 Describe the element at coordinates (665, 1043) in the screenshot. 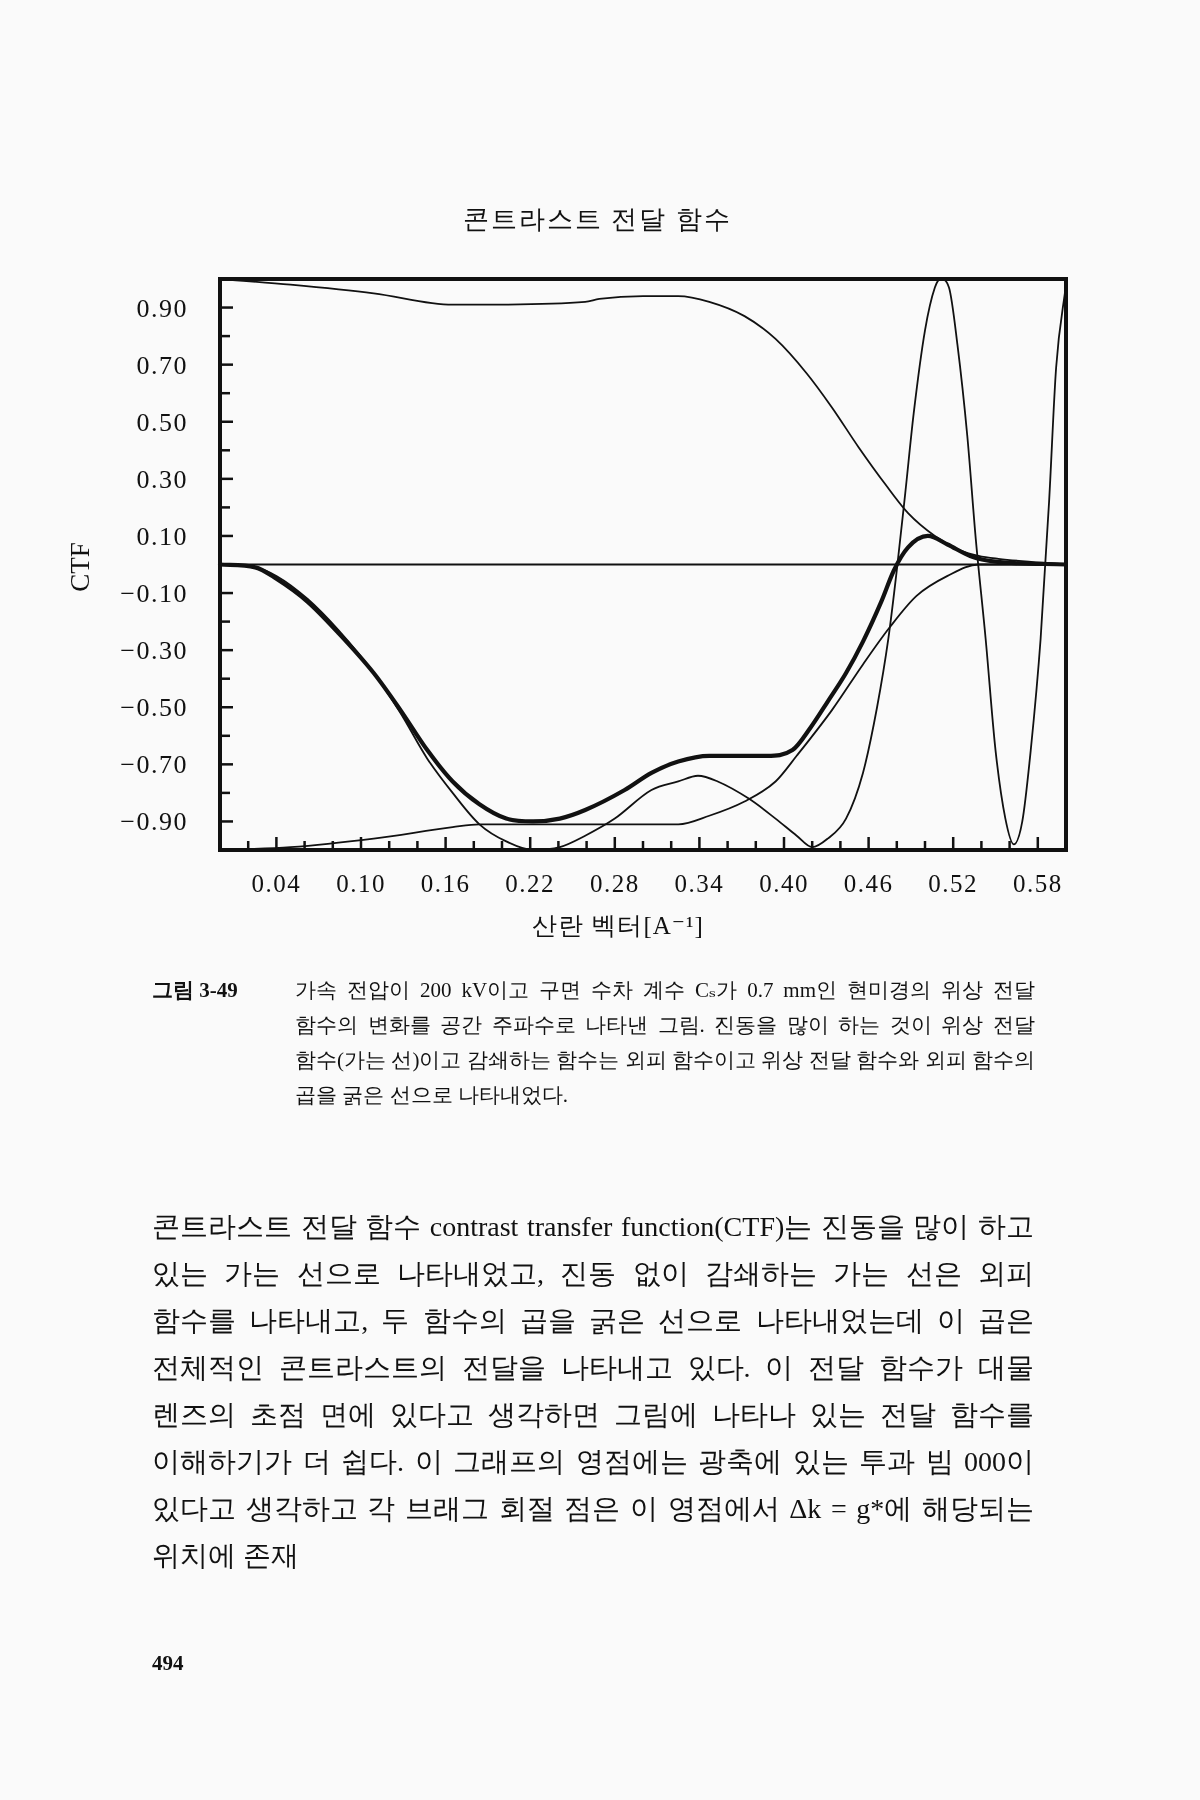

I see `text: 가속 전압이 200 kV이고 구면 수차 계수 Cₛ가 0.7 mm인 현미경의 위상 전달 함수의 변화를 공간 주파수로 나타낸 그림. 진동을 많이 하는 것이 위상 전달 함수(가는 선)이고 감쇄하는 함수는 외피 함수이고 위상 전달 함수와 외피 함수의 곱을 굵은 선으로 나타내었다.` at that location.